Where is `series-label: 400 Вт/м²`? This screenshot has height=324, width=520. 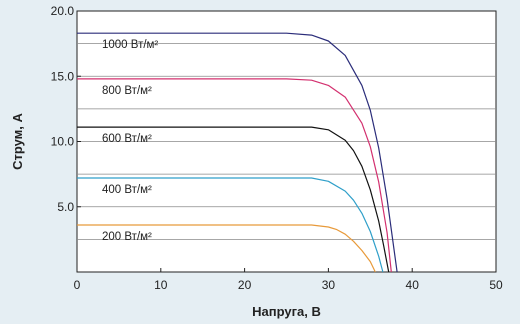 series-label: 400 Вт/м² is located at coordinates (127, 190).